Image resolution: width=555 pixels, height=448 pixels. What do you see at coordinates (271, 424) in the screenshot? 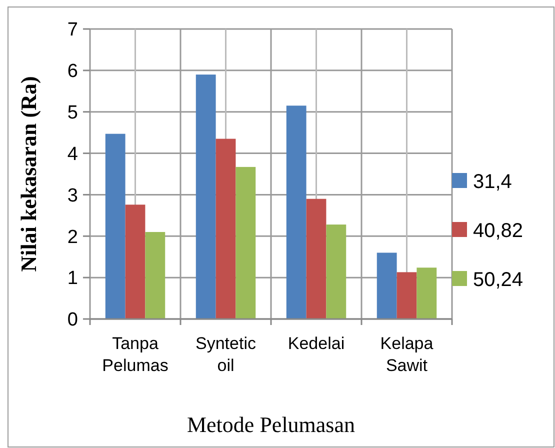
I see `x-axis-title: Metode Pelumasan` at bounding box center [271, 424].